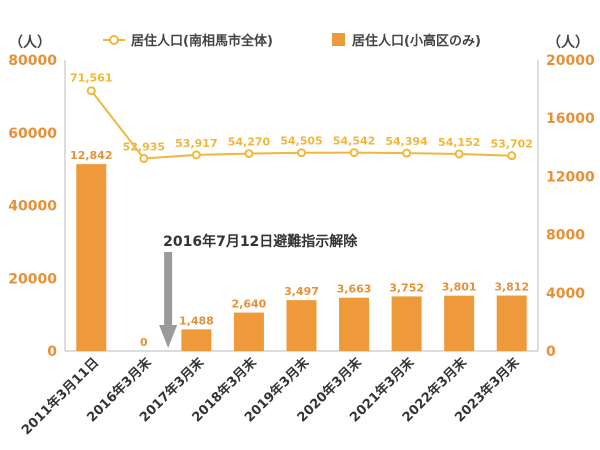 The height and width of the screenshot is (450, 600). Describe the element at coordinates (292, 41) in the screenshot. I see `legend-group: 居住人口(南相馬市全体) 居住人口(小高区のみ)` at that location.